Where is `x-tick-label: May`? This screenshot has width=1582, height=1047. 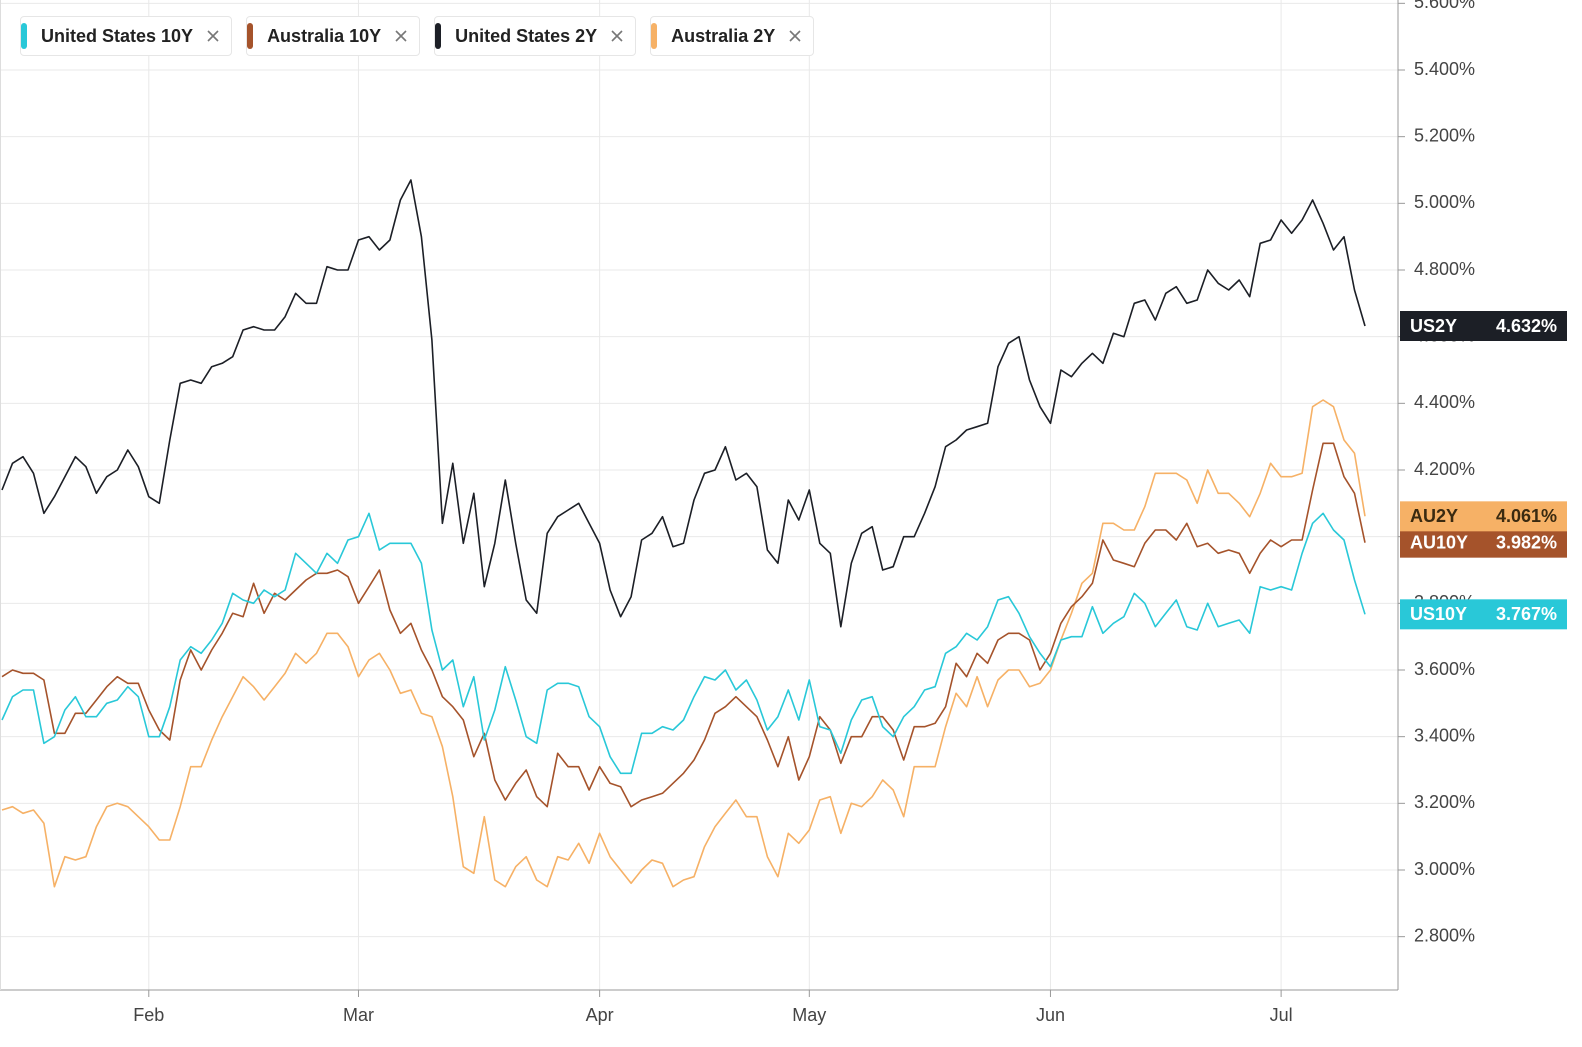
x-tick-label: May is located at coordinates (809, 1015).